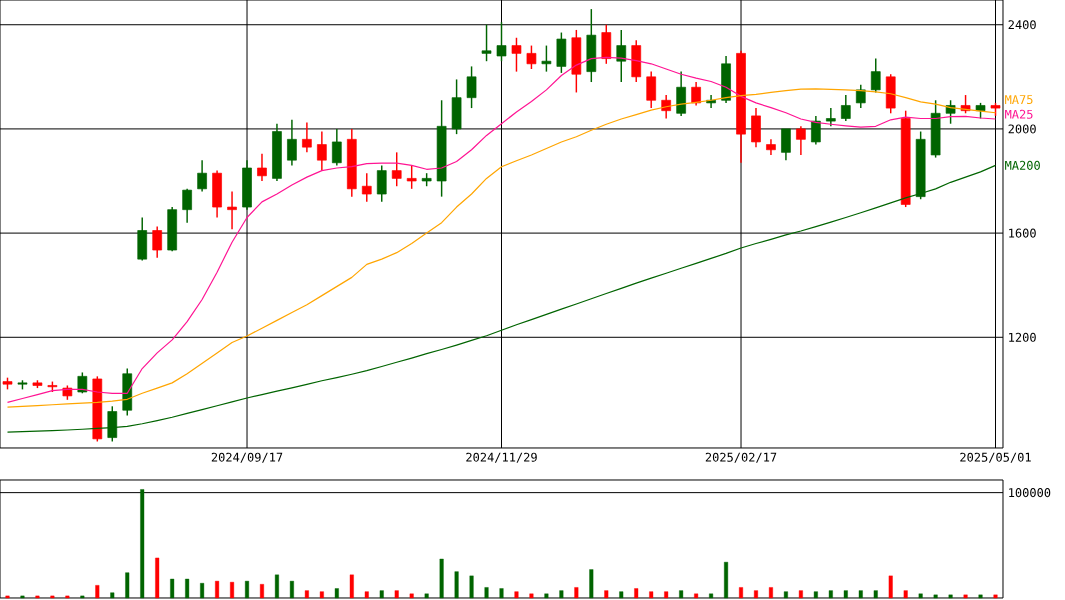 The image size is (1065, 600). I want to click on x-tick-label: 2024/09/17, so click(247, 457).